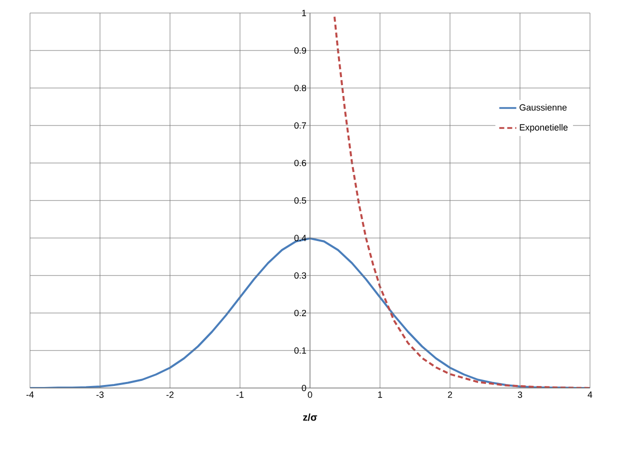  I want to click on x-tick-label: 1, so click(380, 395).